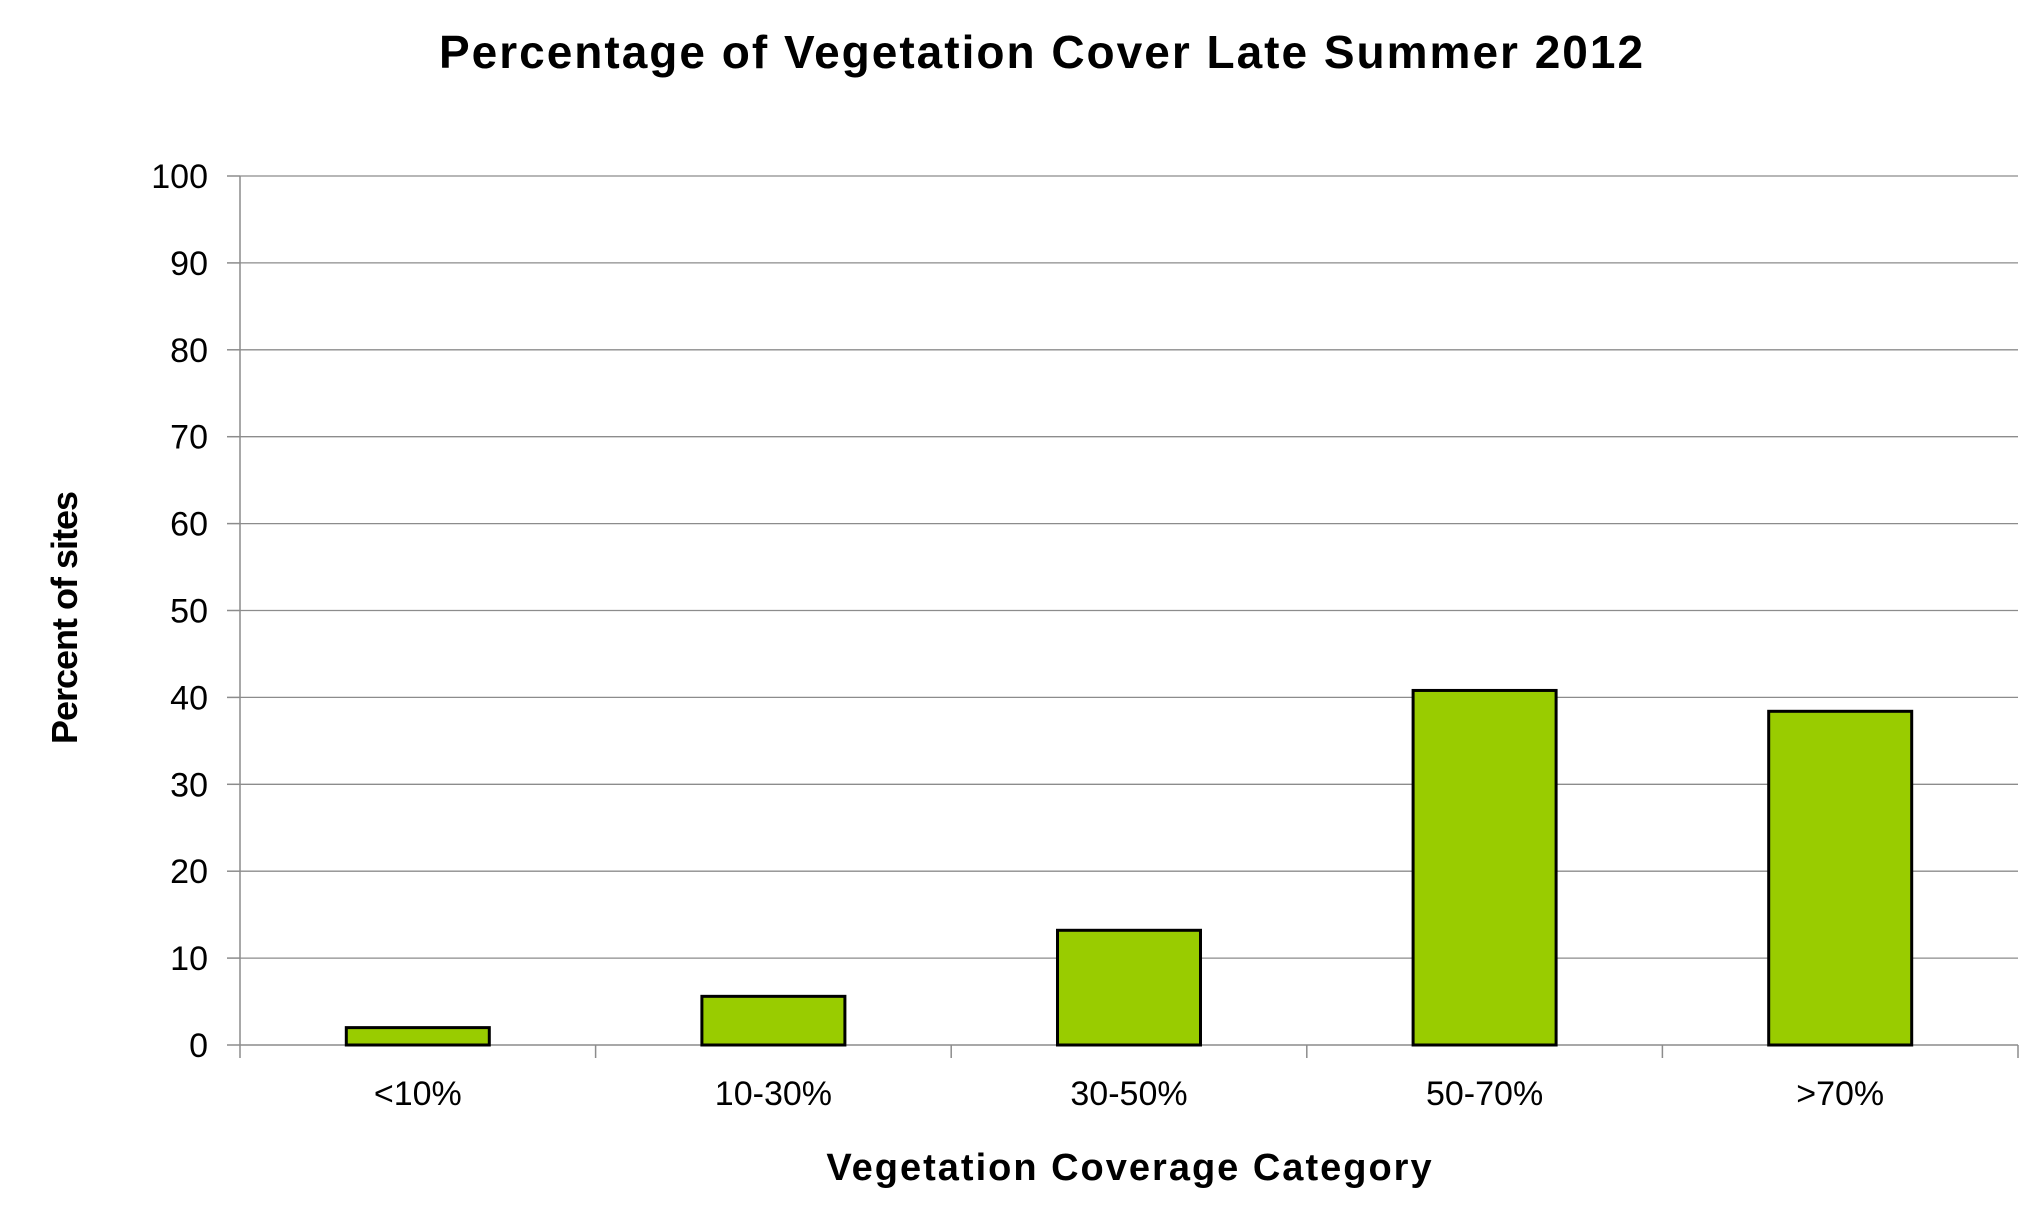 This screenshot has height=1218, width=2041. What do you see at coordinates (189, 264) in the screenshot?
I see `y-tick-label: 90` at bounding box center [189, 264].